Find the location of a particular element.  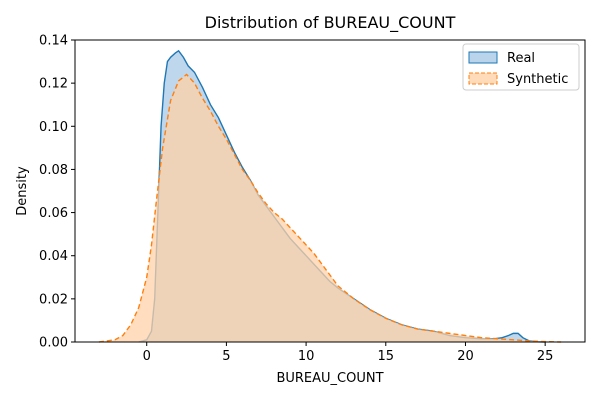

y-tick-label: 0.06 is located at coordinates (53, 213).